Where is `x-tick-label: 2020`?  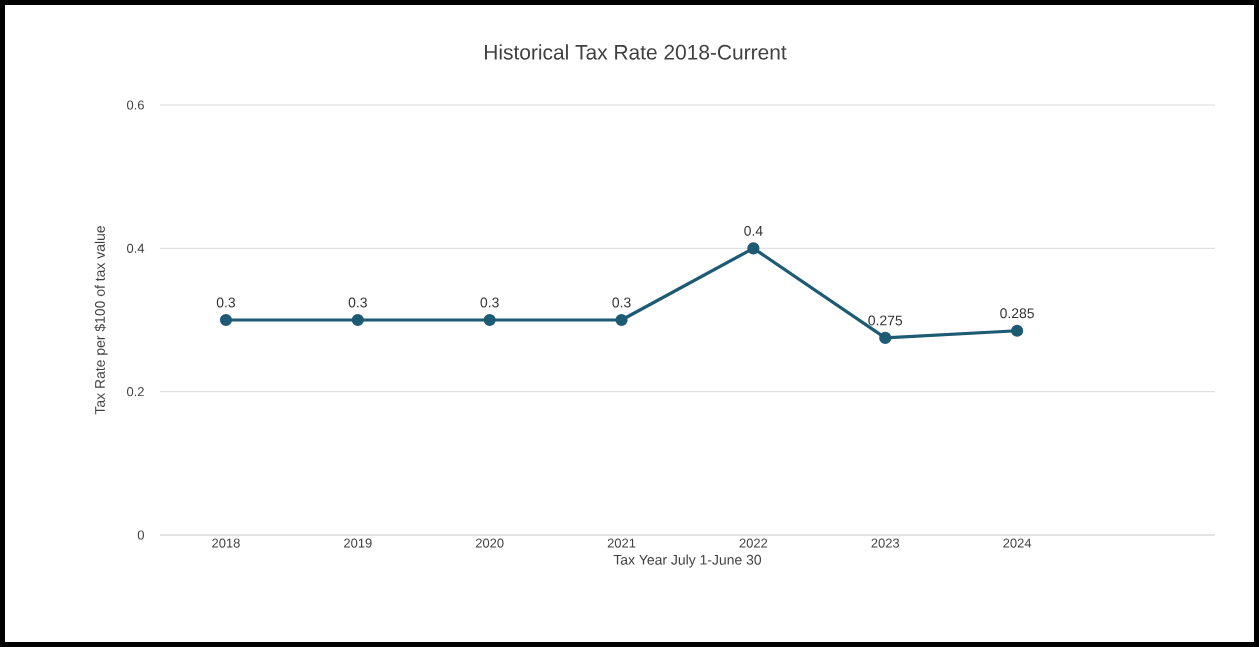
x-tick-label: 2020 is located at coordinates (489, 543).